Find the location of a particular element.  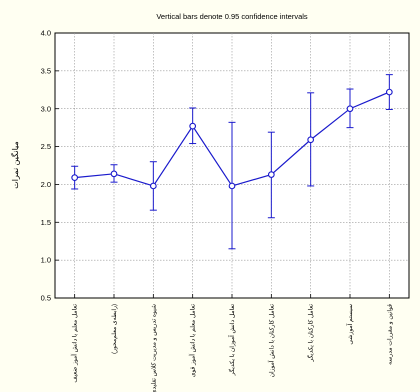

x-tick-label: تعامل معلم با دانش آموز قوی is located at coordinates (193, 341).